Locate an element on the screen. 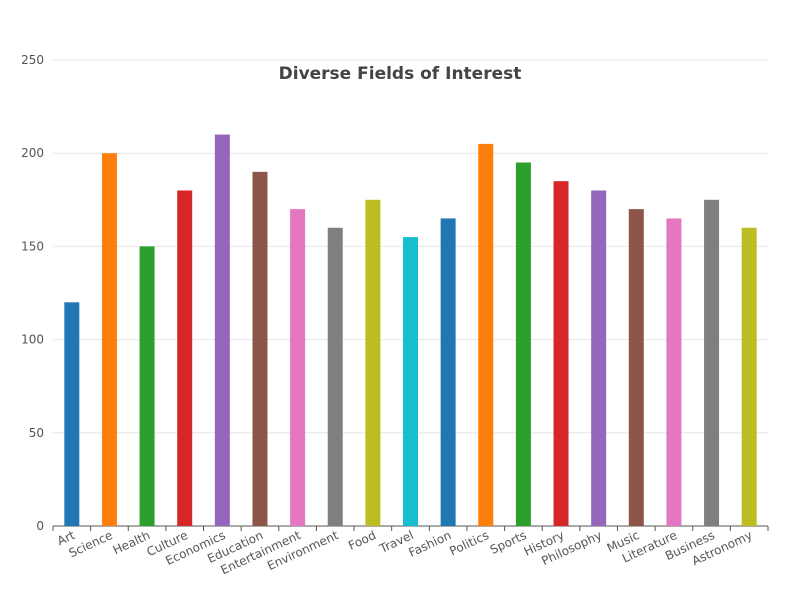  bar-astronomy is located at coordinates (749, 376).